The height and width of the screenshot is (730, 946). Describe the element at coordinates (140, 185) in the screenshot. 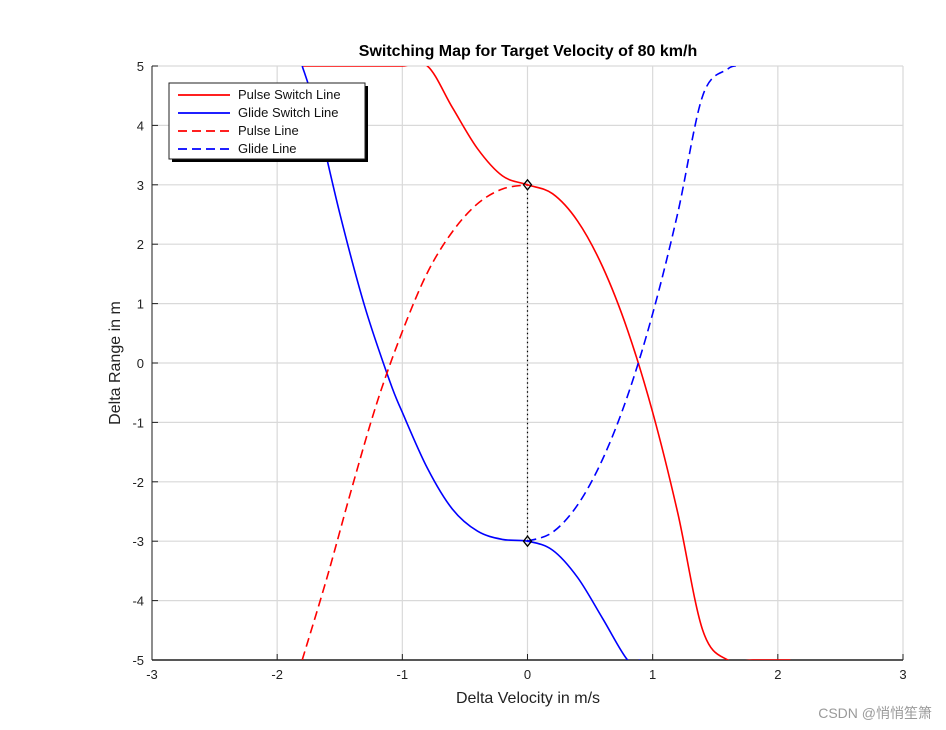

I see `y-tick-label: 3` at that location.